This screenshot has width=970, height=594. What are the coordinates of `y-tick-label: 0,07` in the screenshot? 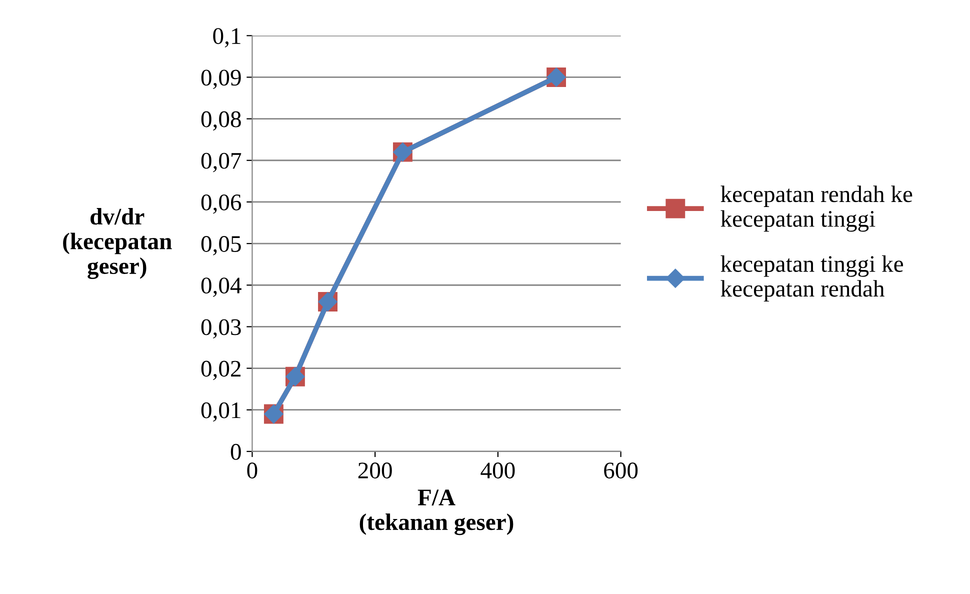 It's located at (221, 162).